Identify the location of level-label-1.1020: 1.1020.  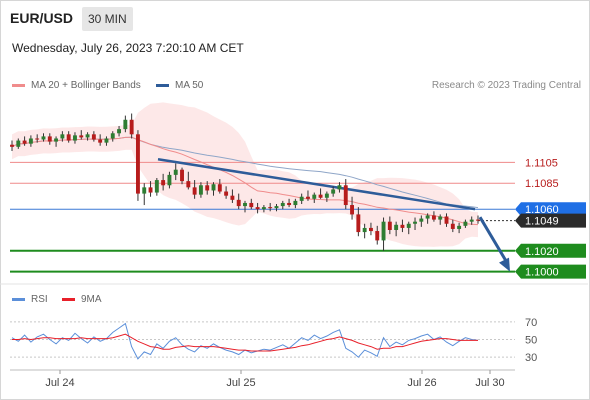
(542, 252).